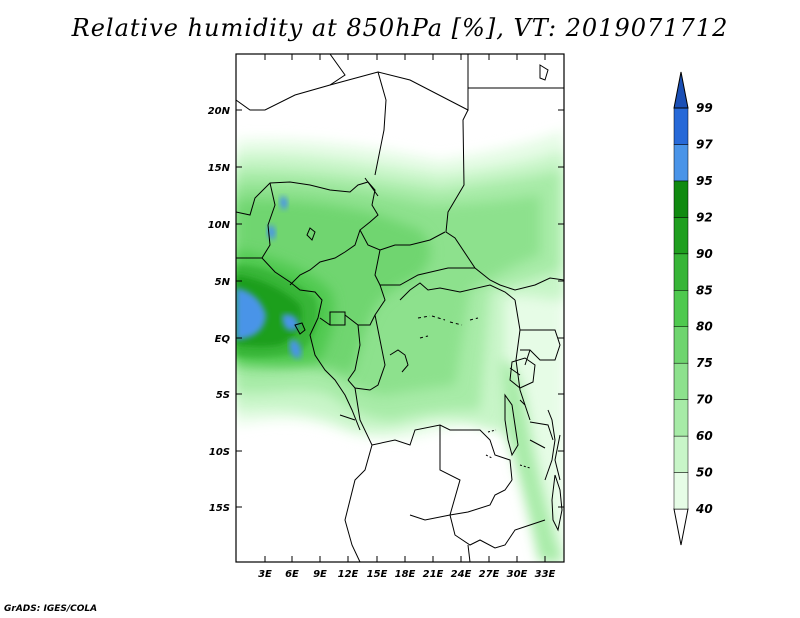 This screenshot has height=618, width=800. I want to click on lat-label-5n: 5N, so click(223, 282).